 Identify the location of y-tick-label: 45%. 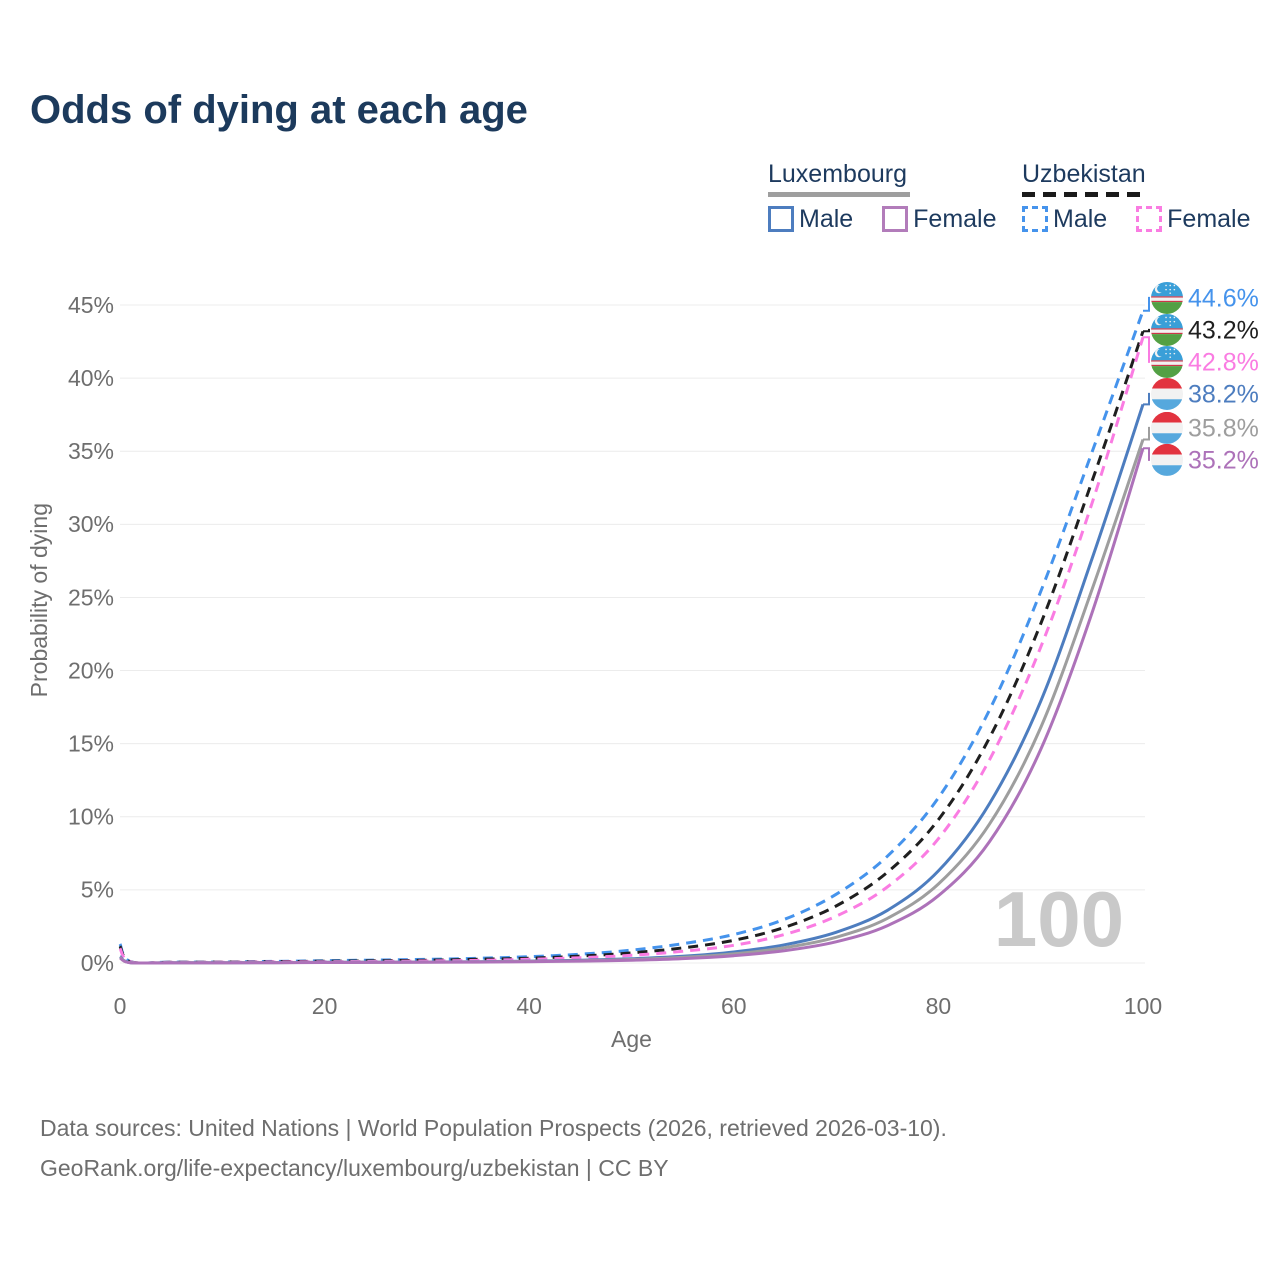
(91, 305).